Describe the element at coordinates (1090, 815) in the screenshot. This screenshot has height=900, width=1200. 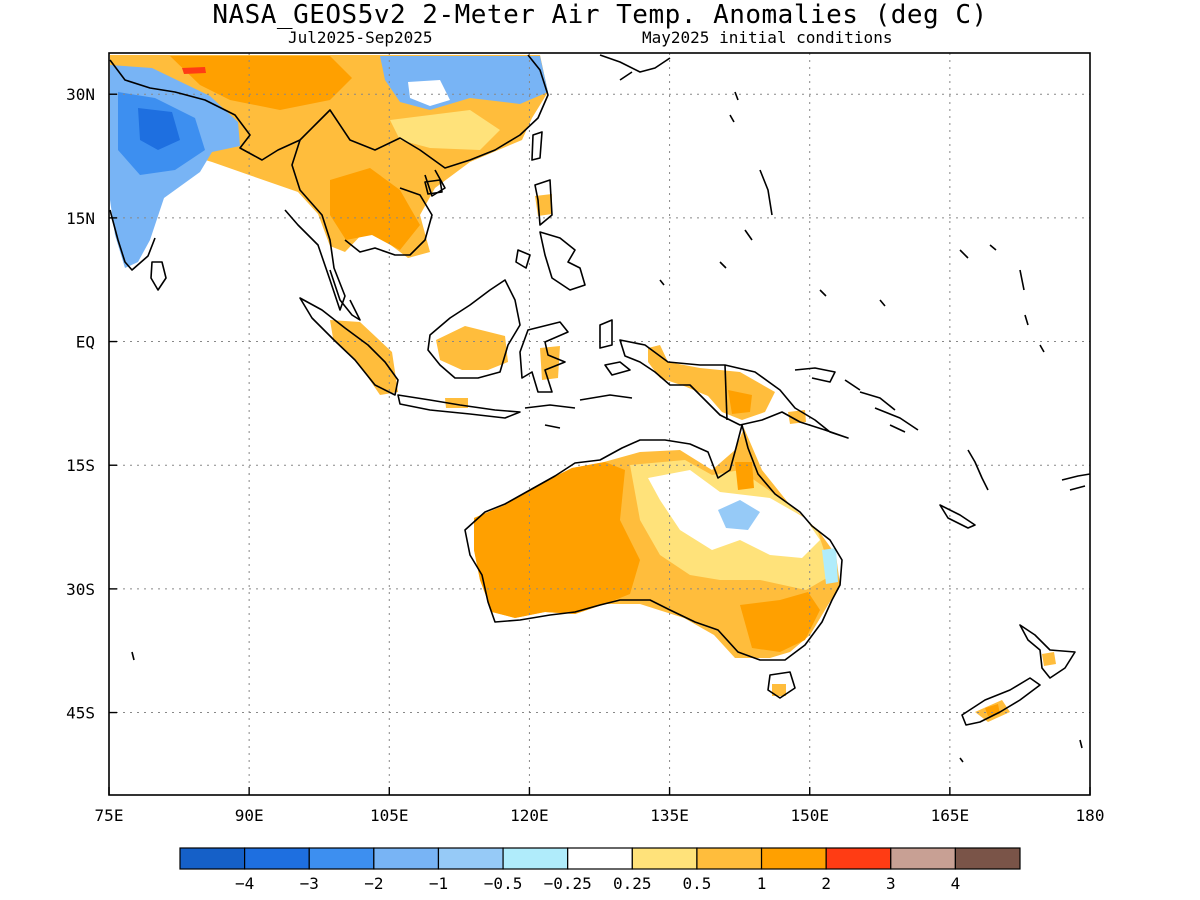
I see `lon-label: 180` at that location.